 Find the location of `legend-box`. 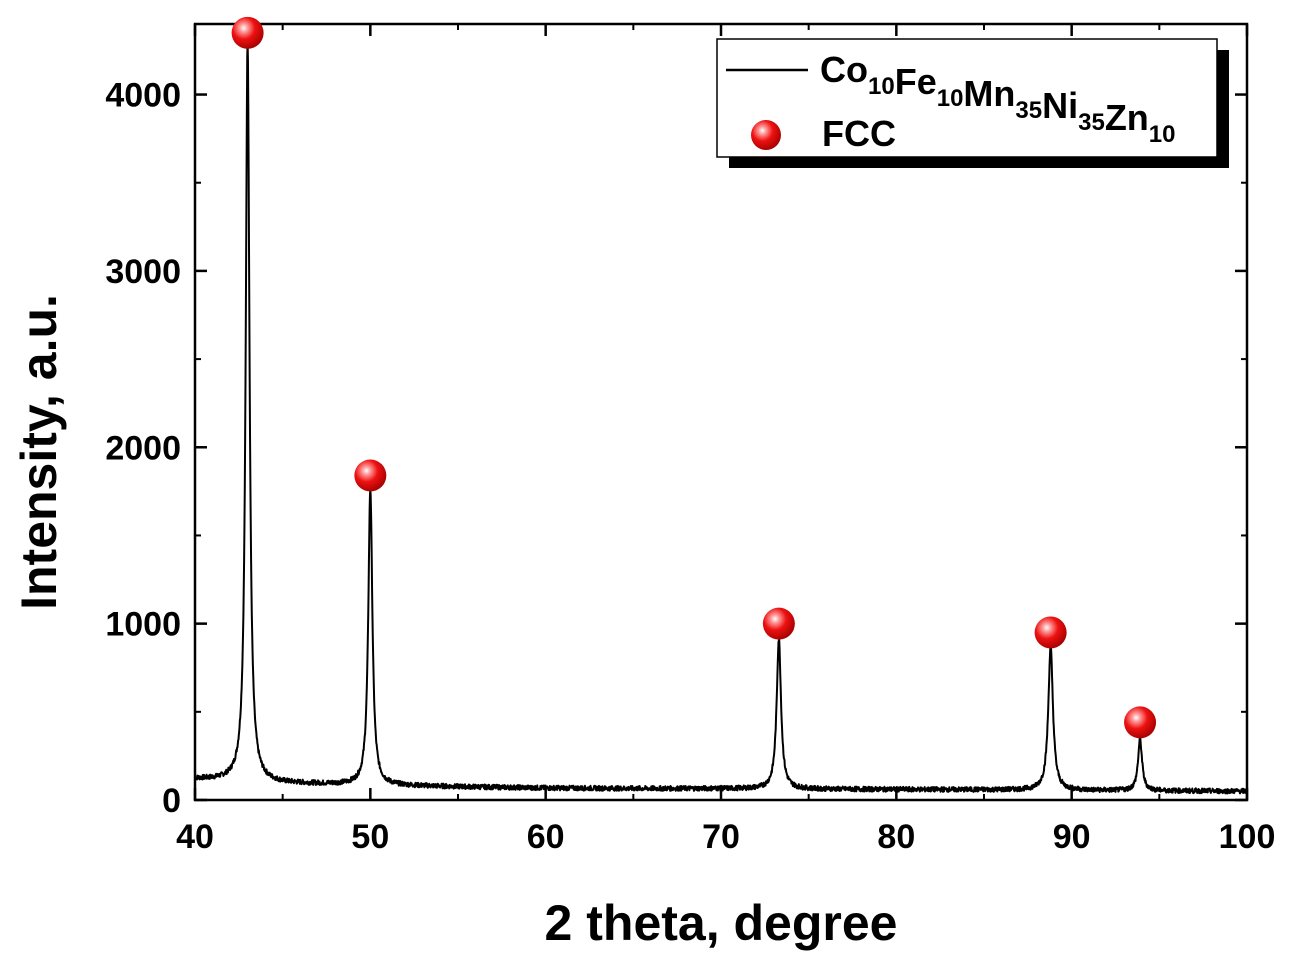

legend-box is located at coordinates (967, 98).